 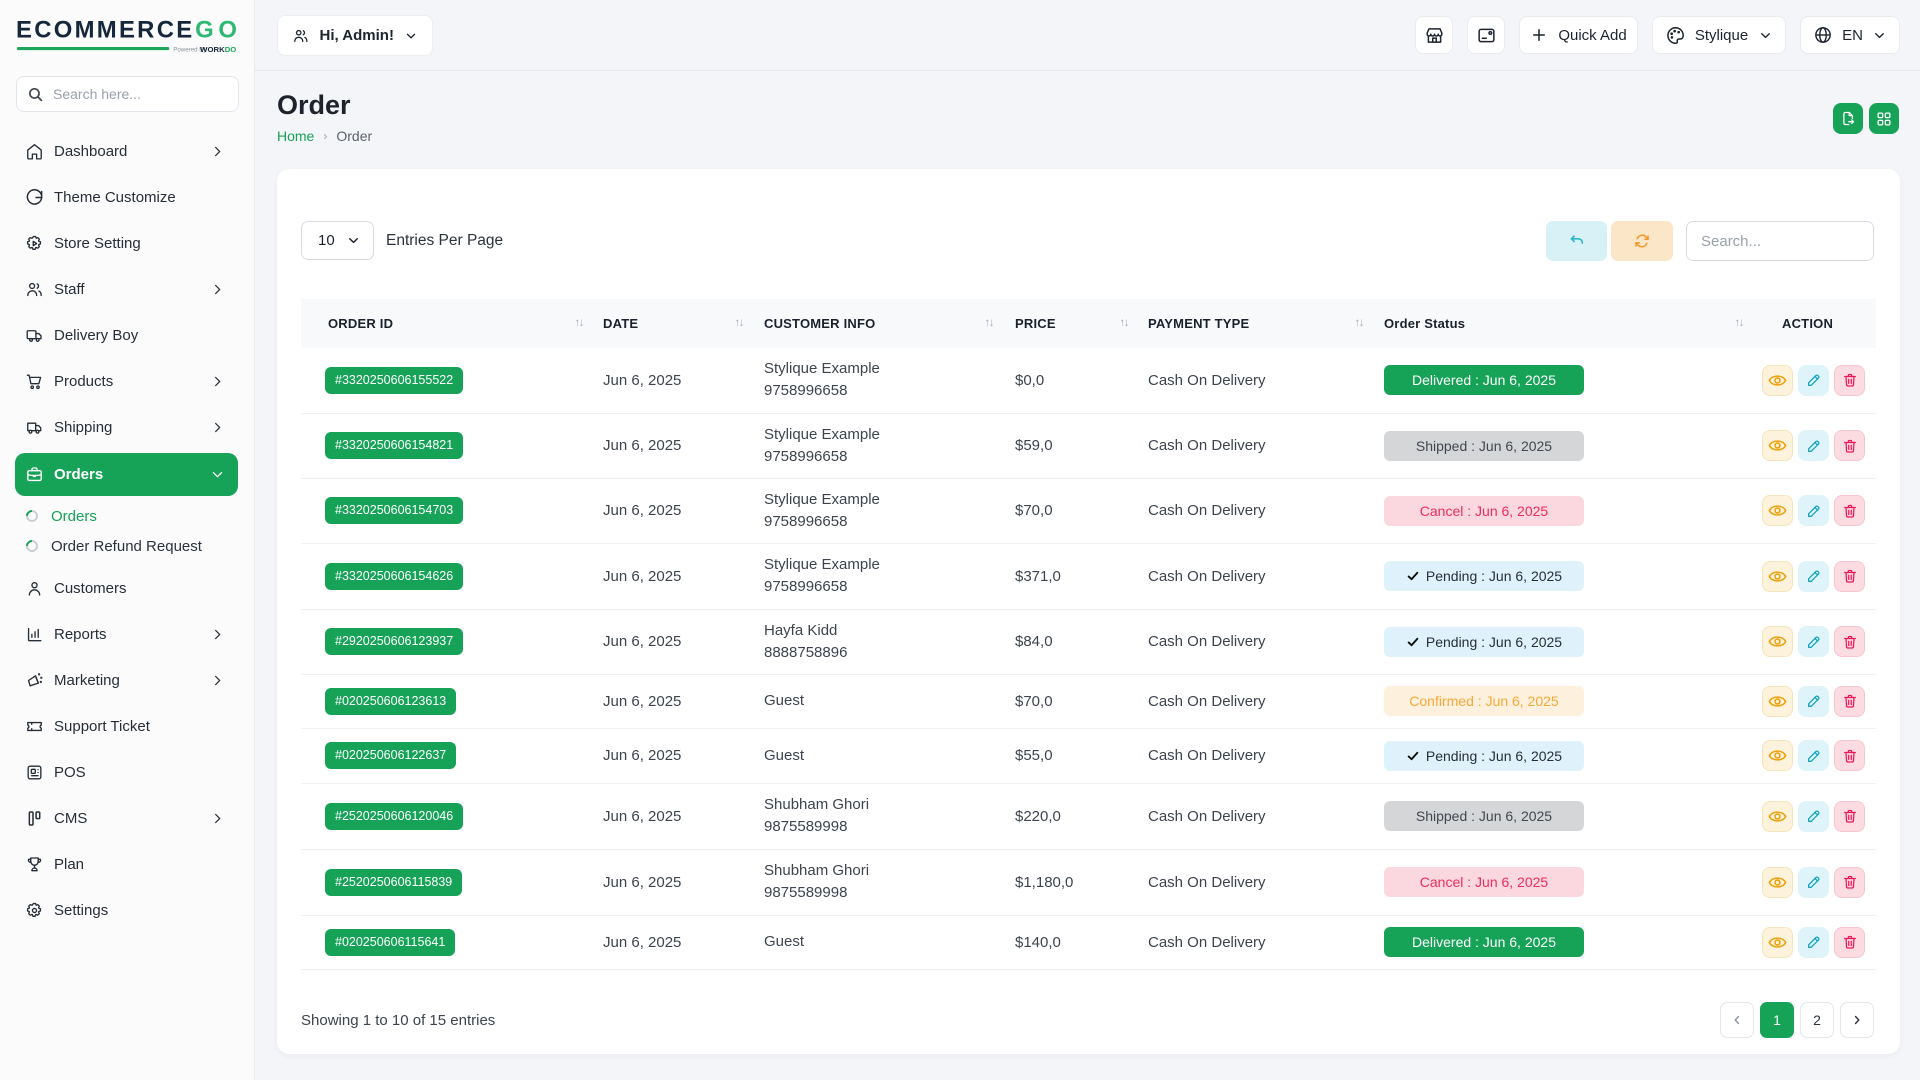 What do you see at coordinates (218, 49) in the screenshot?
I see `svg-text: WORKDO` at bounding box center [218, 49].